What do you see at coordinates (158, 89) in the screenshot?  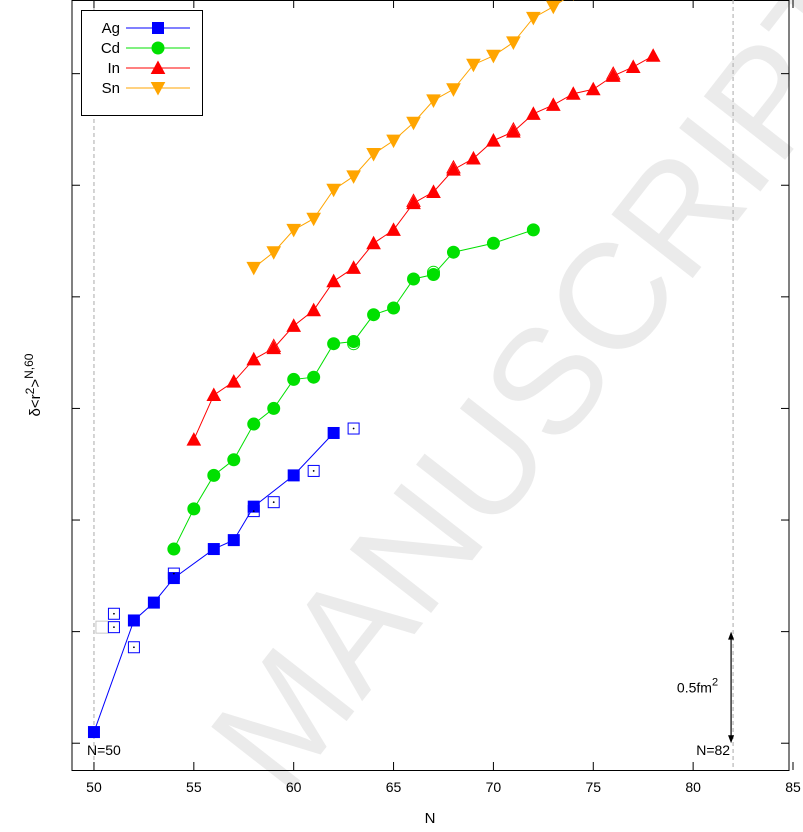 I see `legend-marker-sn` at bounding box center [158, 89].